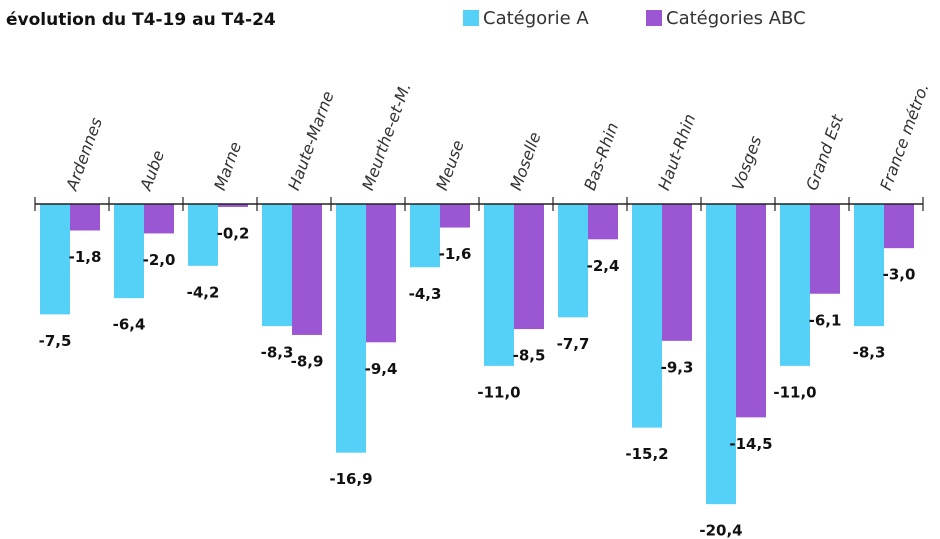 The image size is (940, 539). I want to click on value-label: -15,2, so click(646, 454).